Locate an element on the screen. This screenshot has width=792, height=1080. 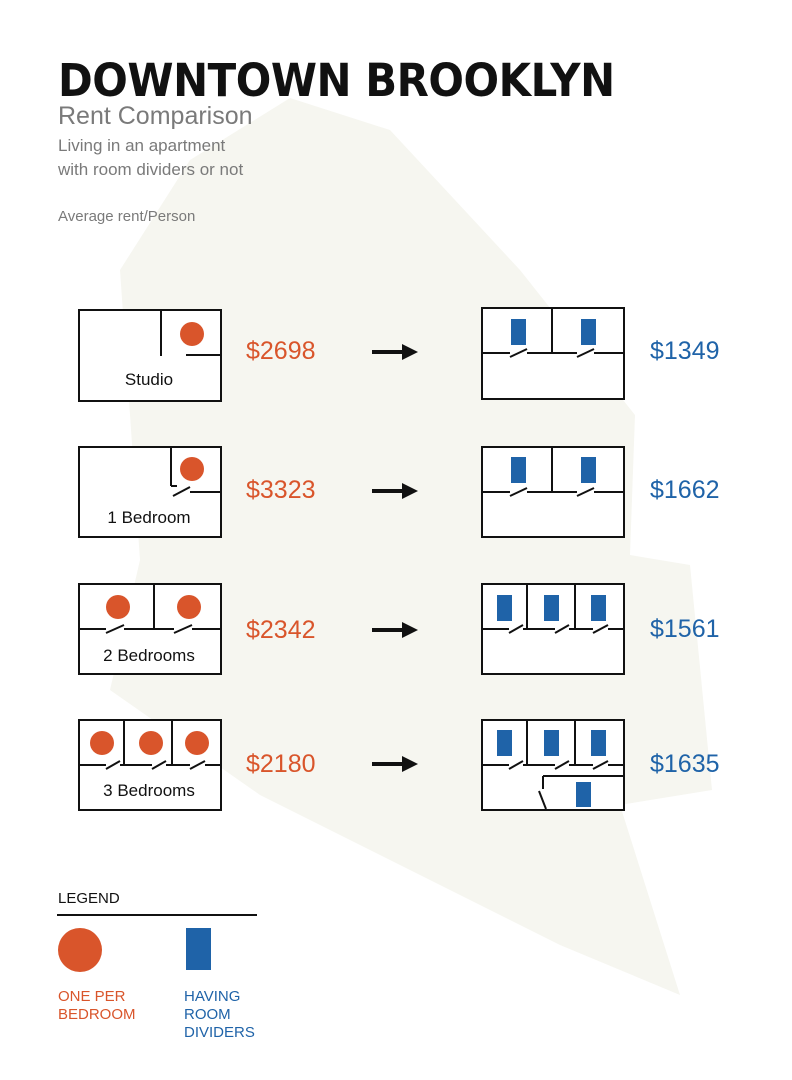
price-after: $1662 is located at coordinates (685, 490).